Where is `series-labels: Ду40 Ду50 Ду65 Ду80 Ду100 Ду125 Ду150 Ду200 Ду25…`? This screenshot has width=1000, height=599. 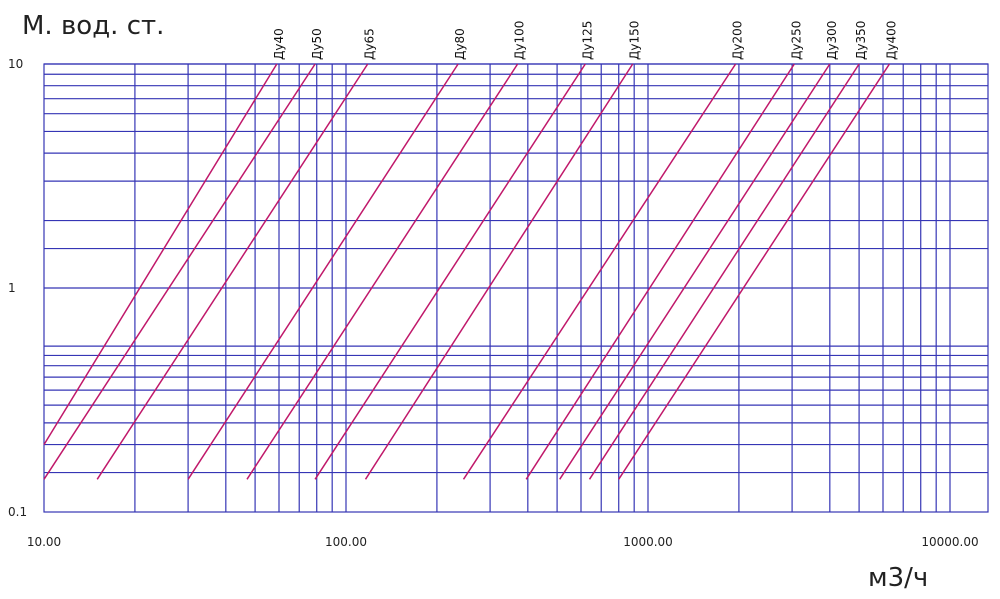 series-labels: Ду40 Ду50 Ду65 Ду80 Ду100 Ду125 Ду150 Ду200 Ду25… is located at coordinates (585, 40).